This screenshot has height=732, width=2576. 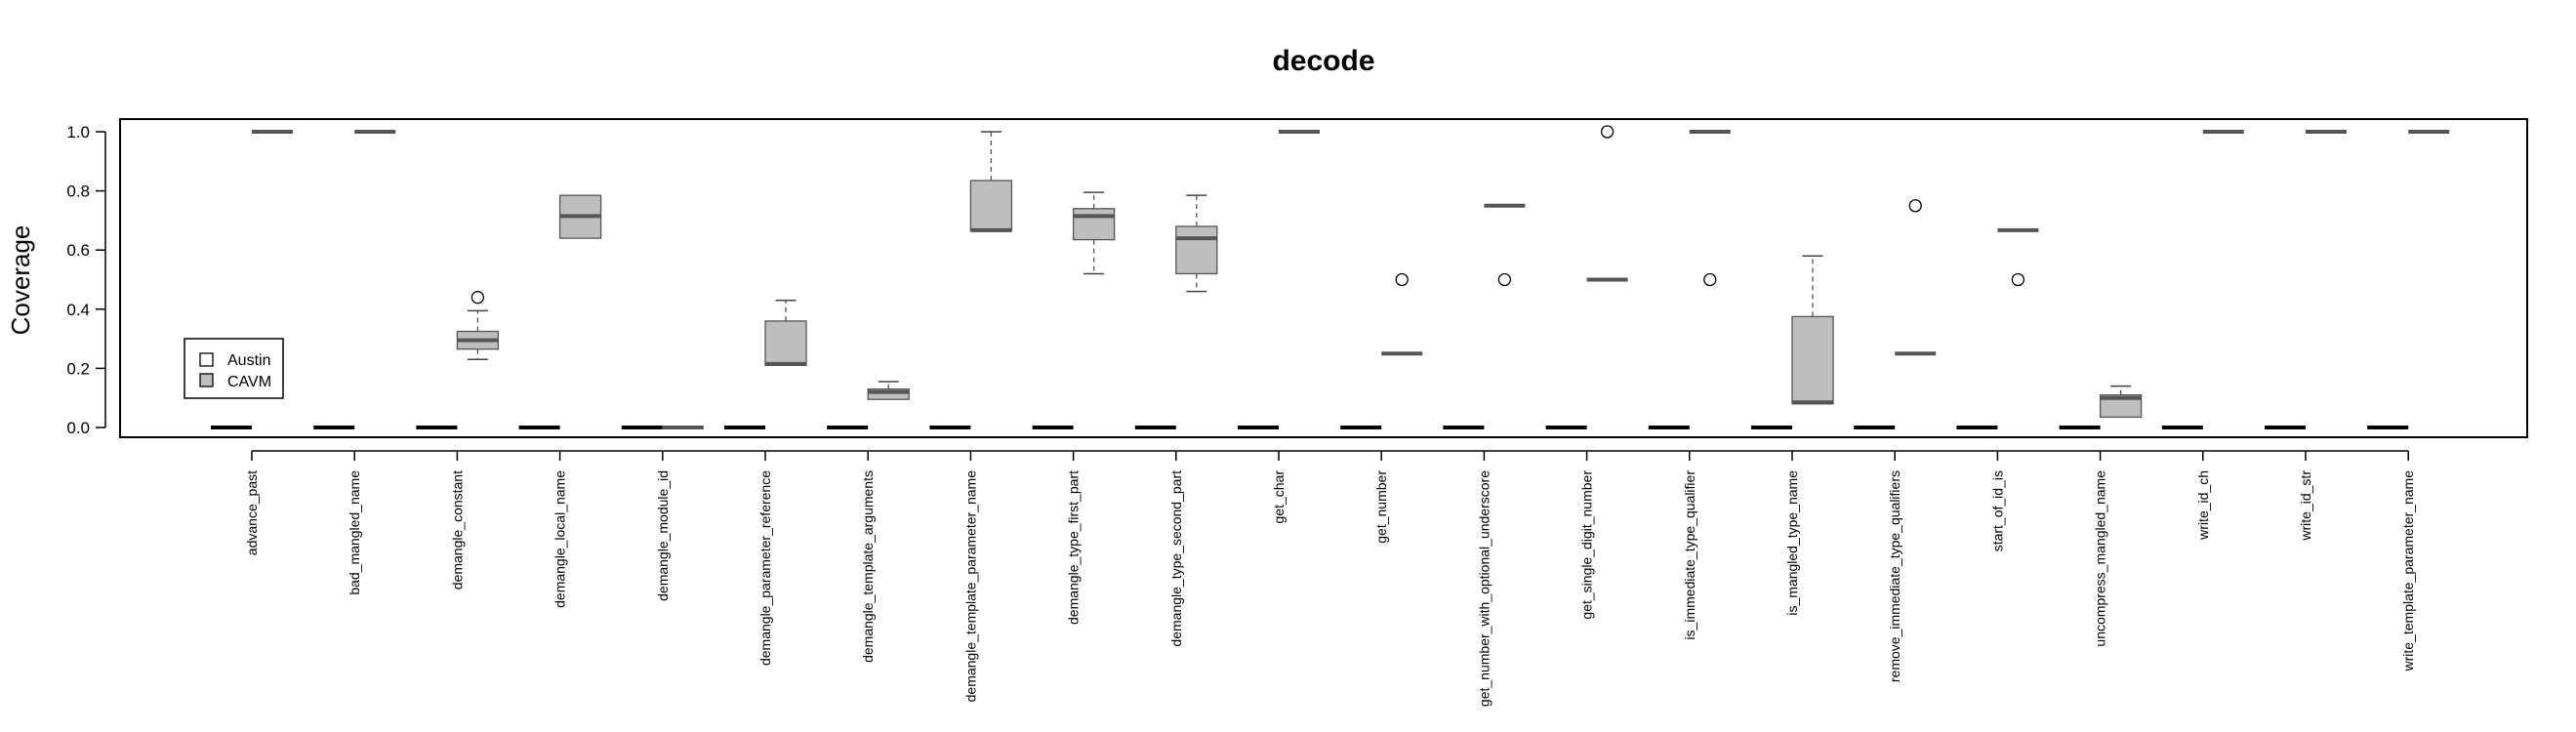 I want to click on x-tick-label: bad_mangled_name, so click(x=354, y=532).